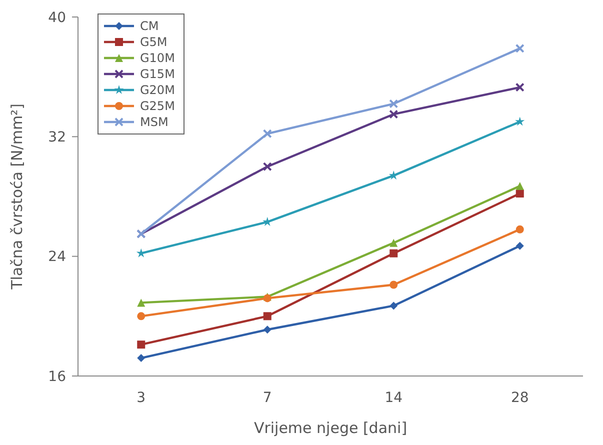  Describe the element at coordinates (154, 122) in the screenshot. I see `legend-label: MSM` at that location.